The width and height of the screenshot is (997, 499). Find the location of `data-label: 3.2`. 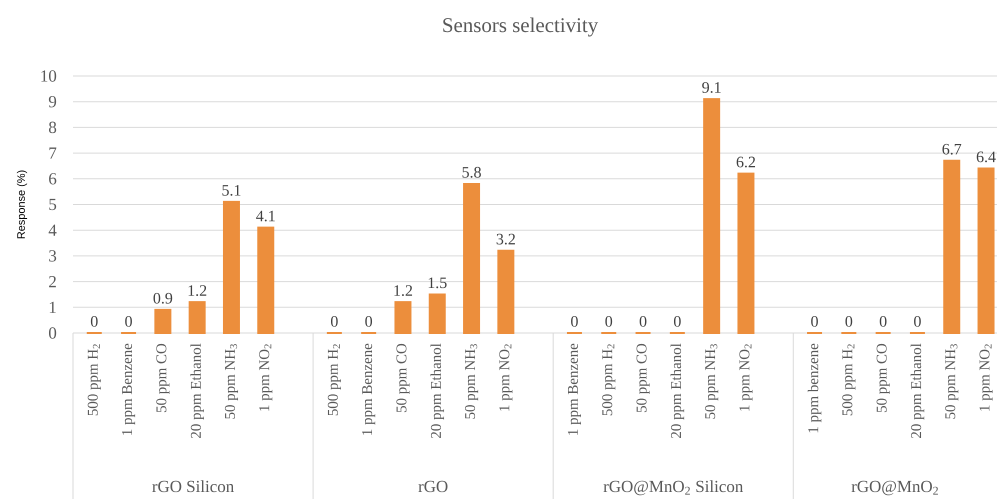

data-label: 3.2 is located at coordinates (505, 239).